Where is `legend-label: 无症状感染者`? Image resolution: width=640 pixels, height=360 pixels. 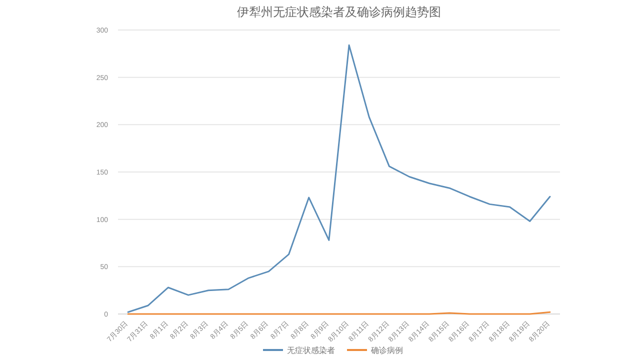
legend-label: 无症状感染者 is located at coordinates (311, 350).